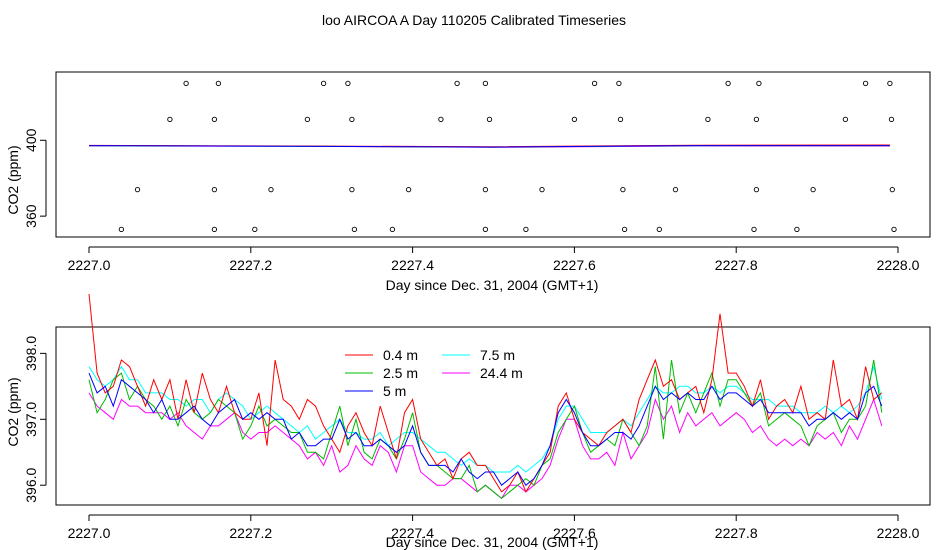 Image resolution: width=950 pixels, height=550 pixels. Describe the element at coordinates (494, 259) in the screenshot. I see `top-x-axis: 2227.0 2227.2 2227.4 2227.6 2227.8 2228.0` at that location.